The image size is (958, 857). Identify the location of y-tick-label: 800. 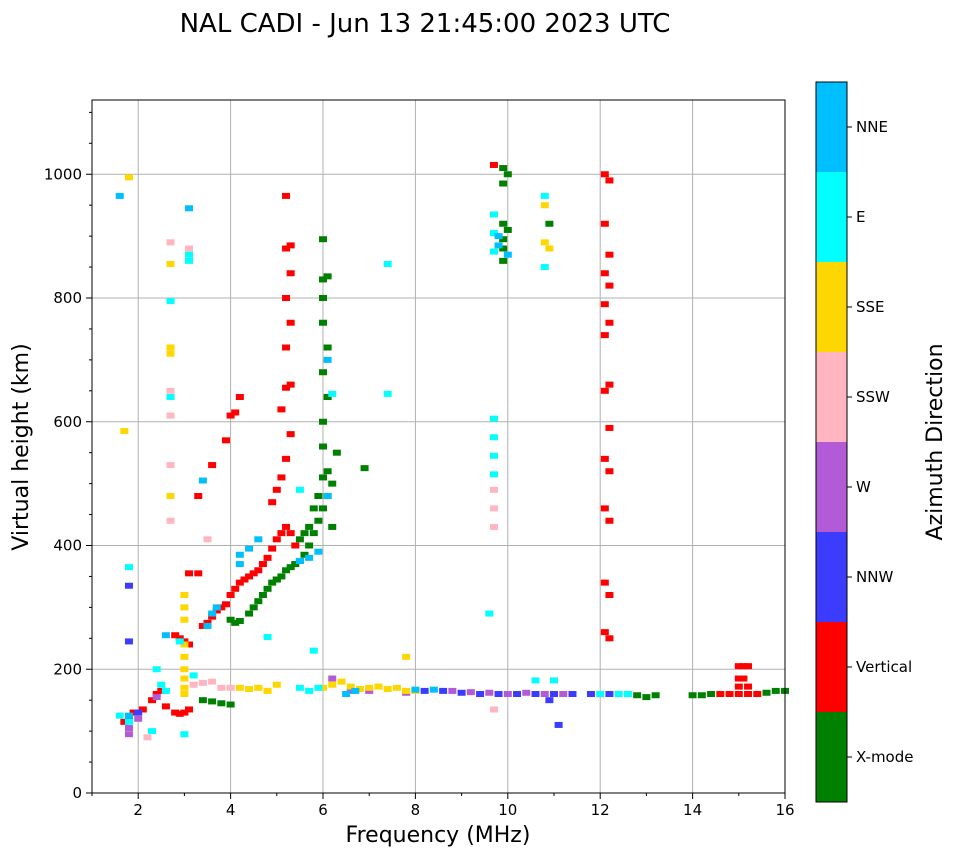
(67, 298).